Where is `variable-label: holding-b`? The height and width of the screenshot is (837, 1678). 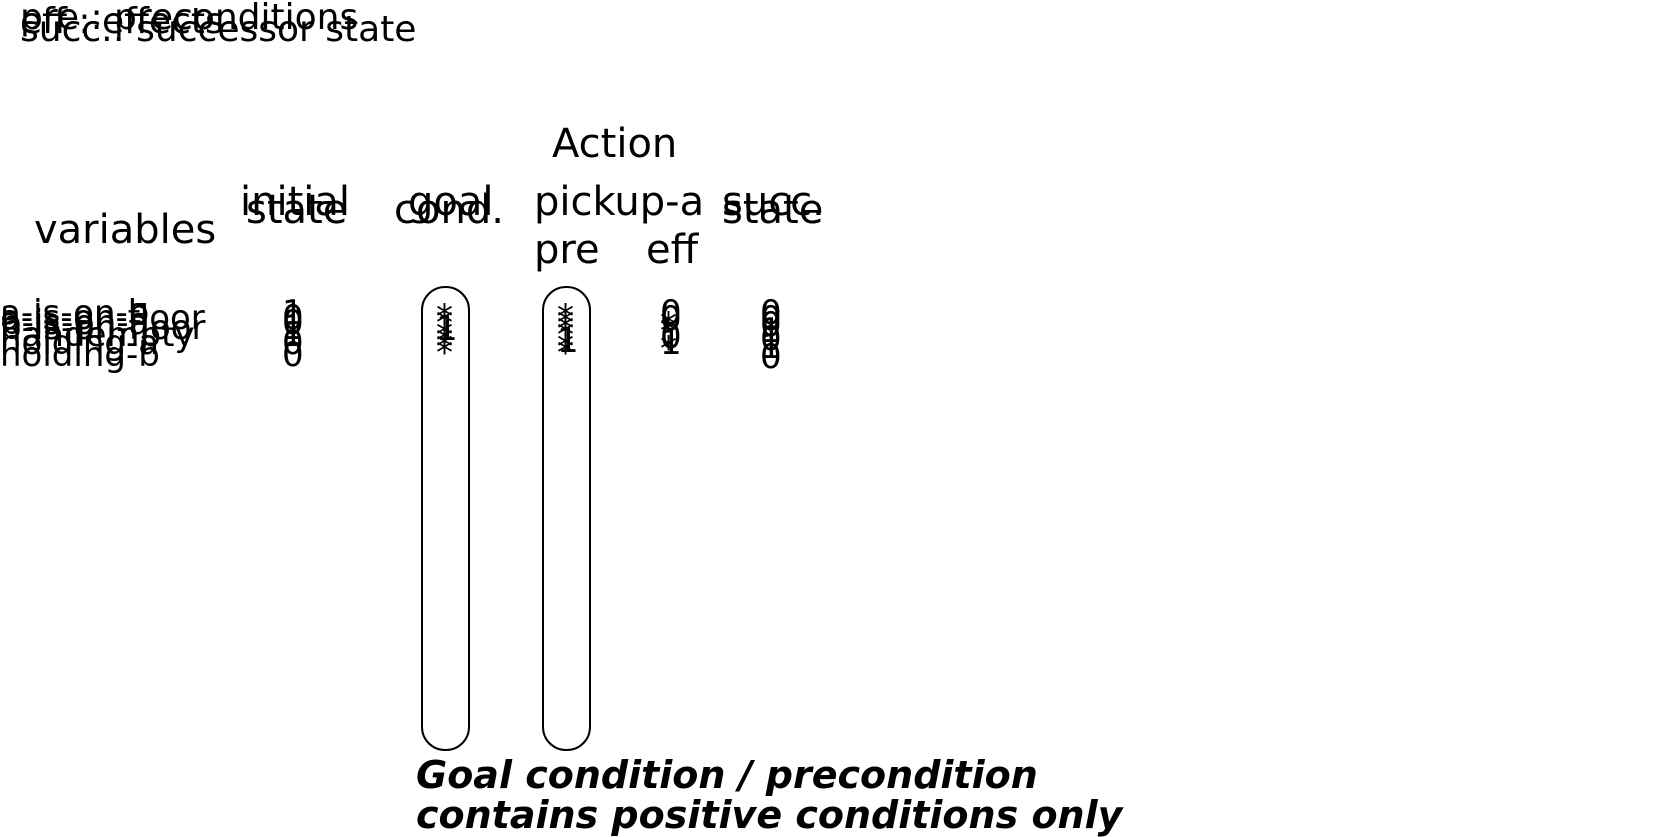 variable-label: holding-b is located at coordinates (80, 355).